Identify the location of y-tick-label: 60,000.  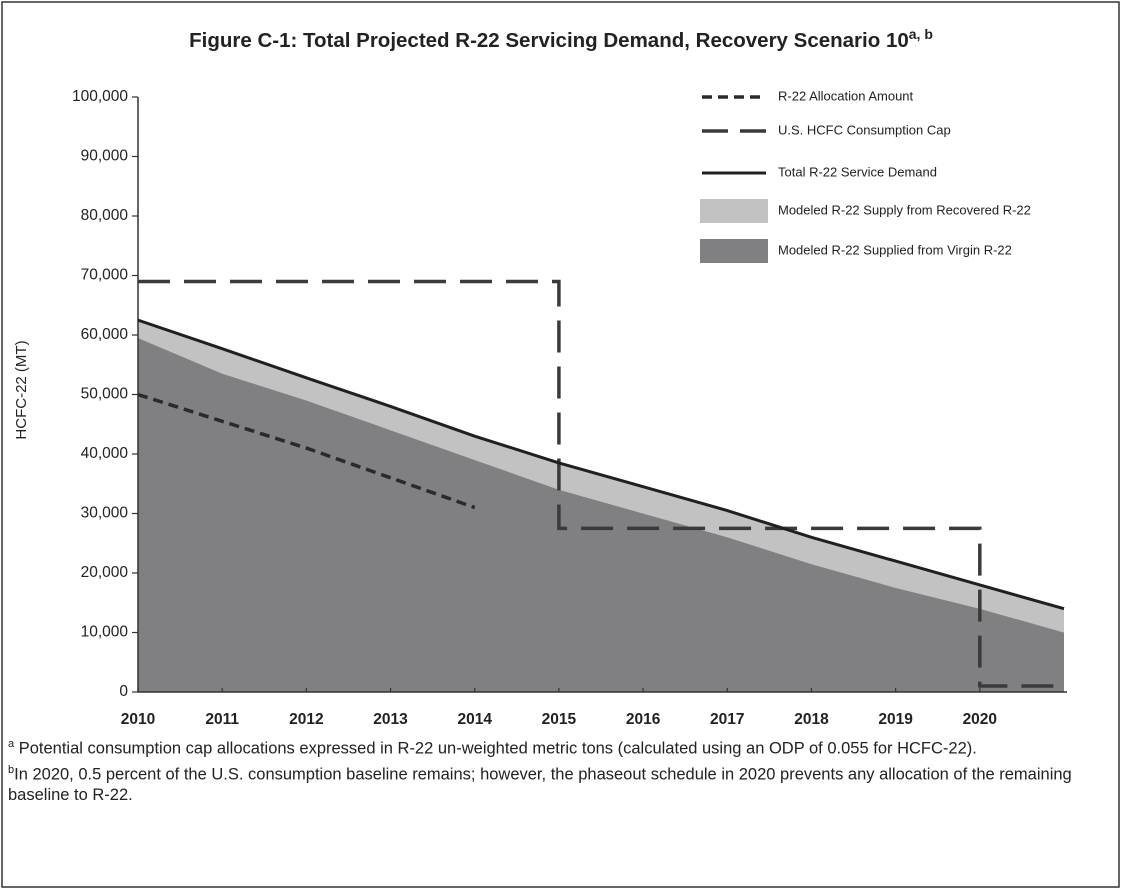
(105, 334).